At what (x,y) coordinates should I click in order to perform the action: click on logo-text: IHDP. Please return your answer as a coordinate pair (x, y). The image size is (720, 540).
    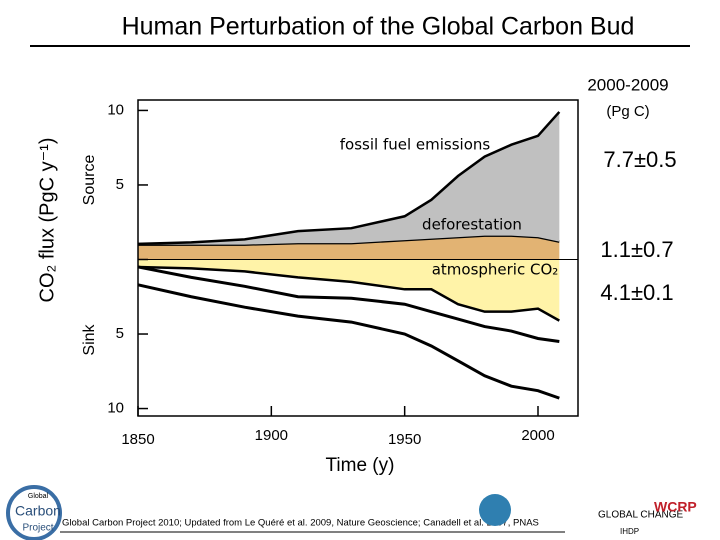
    Looking at the image, I should click on (629, 531).